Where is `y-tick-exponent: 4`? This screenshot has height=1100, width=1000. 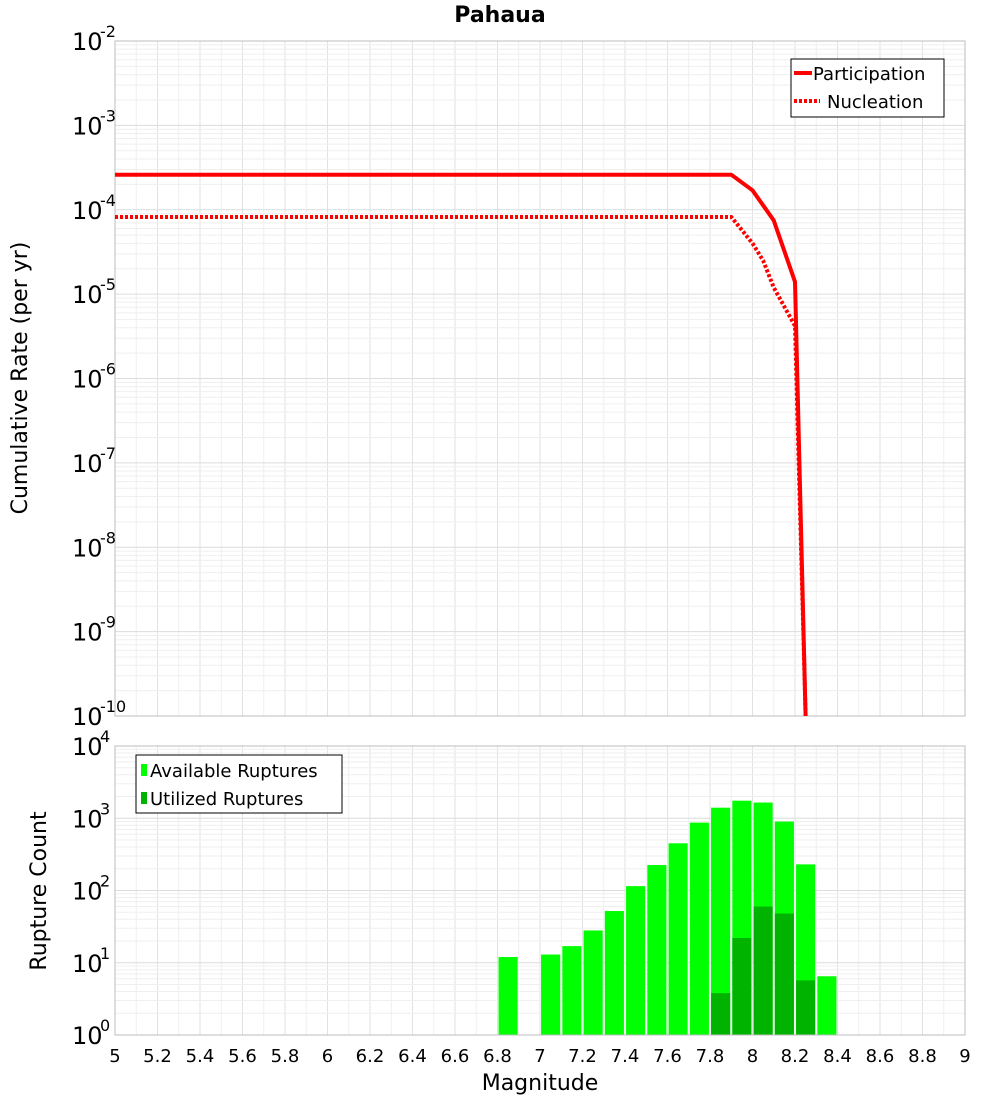
y-tick-exponent: 4 is located at coordinates (105, 736).